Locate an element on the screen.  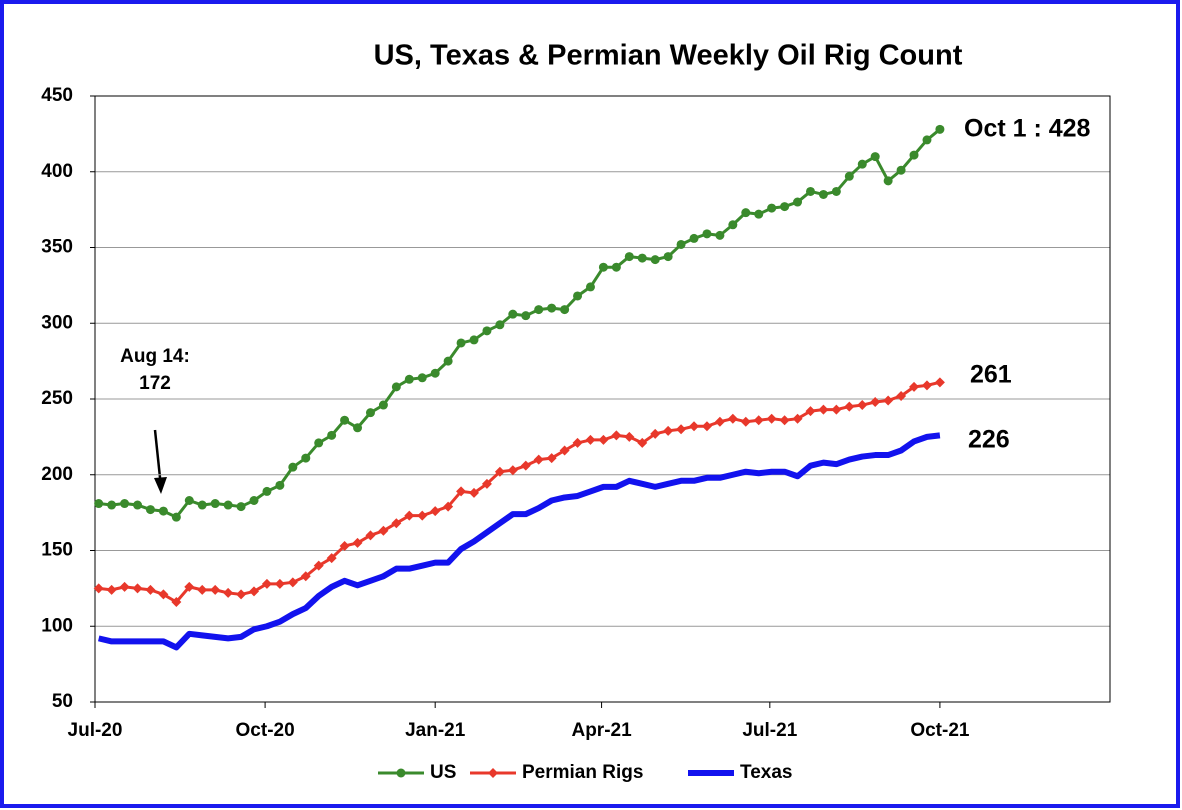
x-tick-label: Jan-21 is located at coordinates (435, 730).